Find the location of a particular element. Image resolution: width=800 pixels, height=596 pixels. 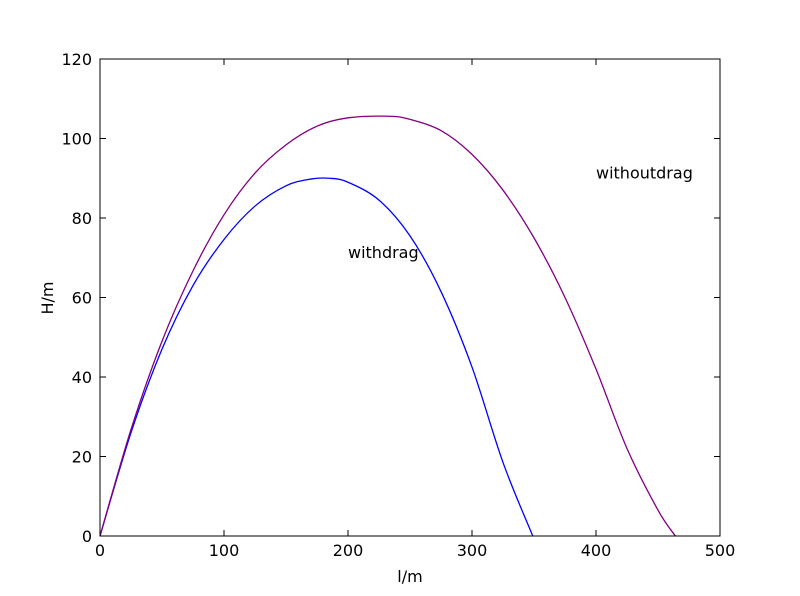

x-tick-label: 200 is located at coordinates (348, 550).